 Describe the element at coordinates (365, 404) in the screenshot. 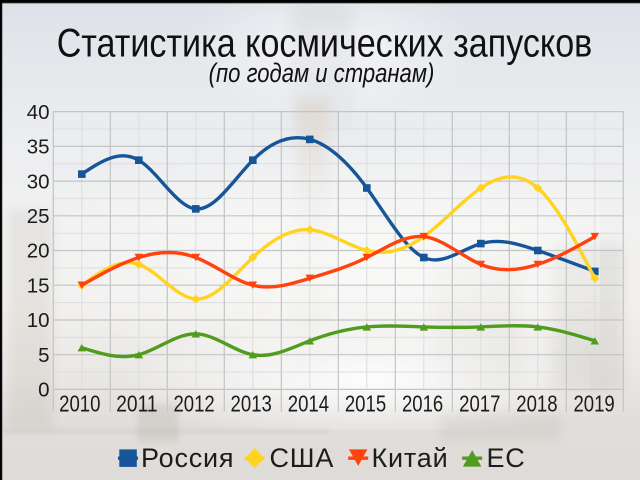

I see `svg-text: 2015` at that location.